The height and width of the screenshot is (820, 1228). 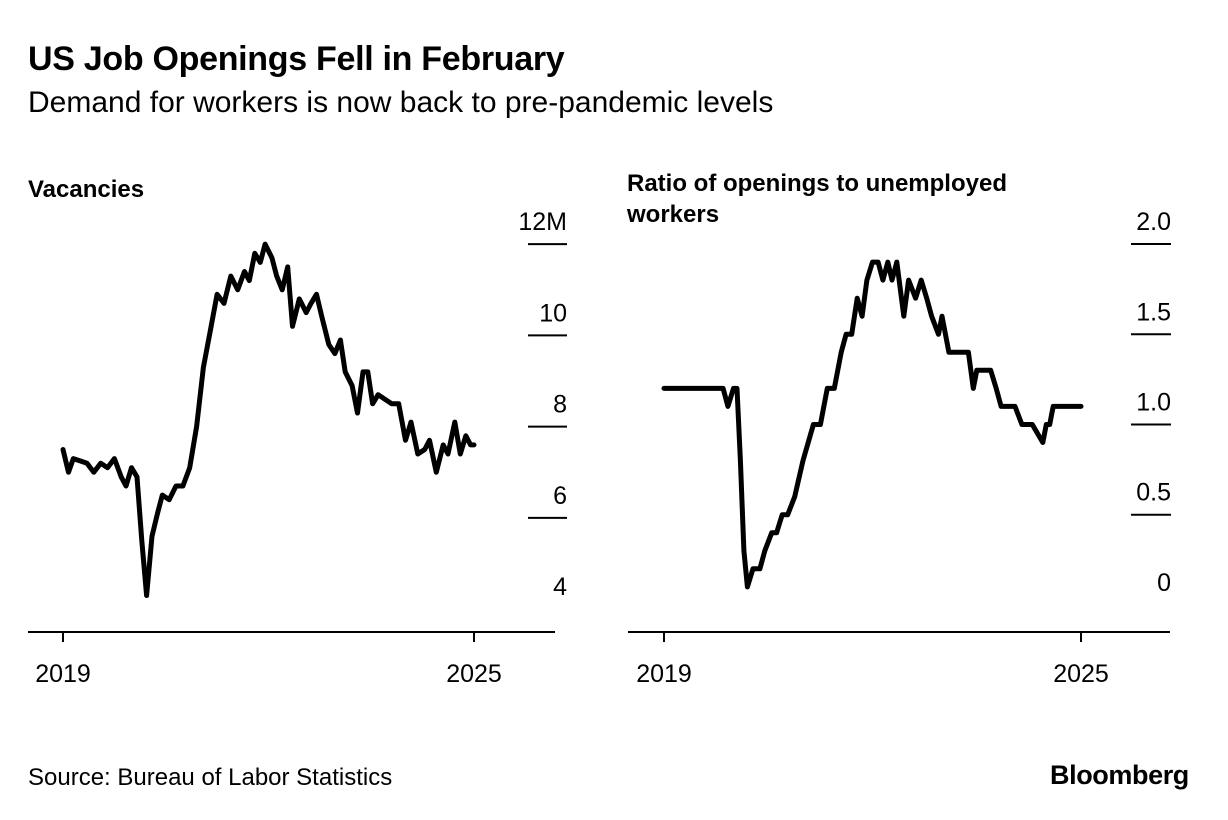 I want to click on right-panel-title: Ratio of openings to unemployed workers, so click(x=817, y=199).